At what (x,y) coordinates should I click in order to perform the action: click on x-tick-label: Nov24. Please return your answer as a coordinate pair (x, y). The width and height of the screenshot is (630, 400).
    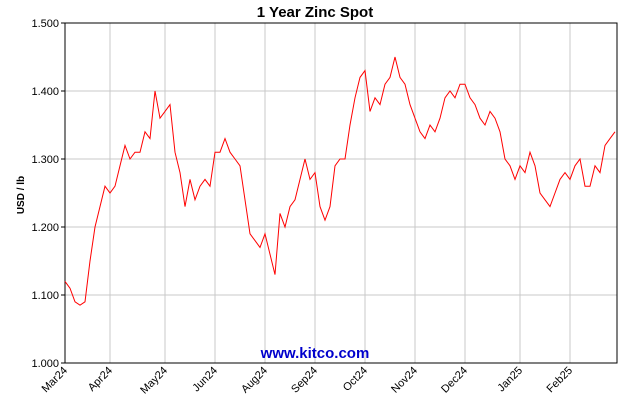
    Looking at the image, I should click on (404, 380).